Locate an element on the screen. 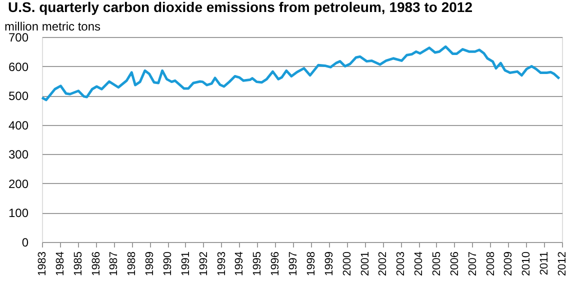  y-tick-label: 200 is located at coordinates (18, 183).